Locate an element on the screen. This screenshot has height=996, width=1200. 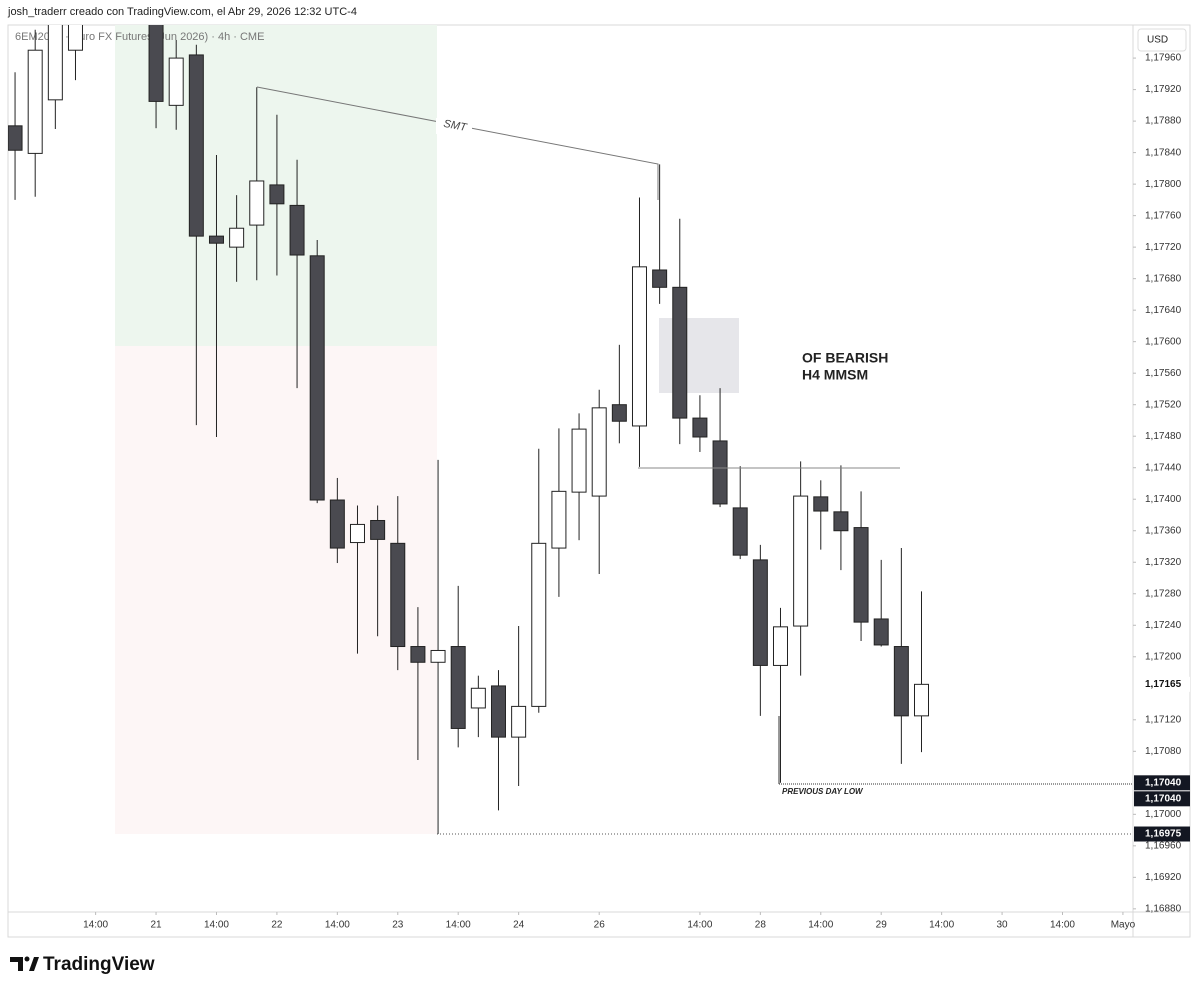
y-tick-label: 1,17680 is located at coordinates (1163, 278).